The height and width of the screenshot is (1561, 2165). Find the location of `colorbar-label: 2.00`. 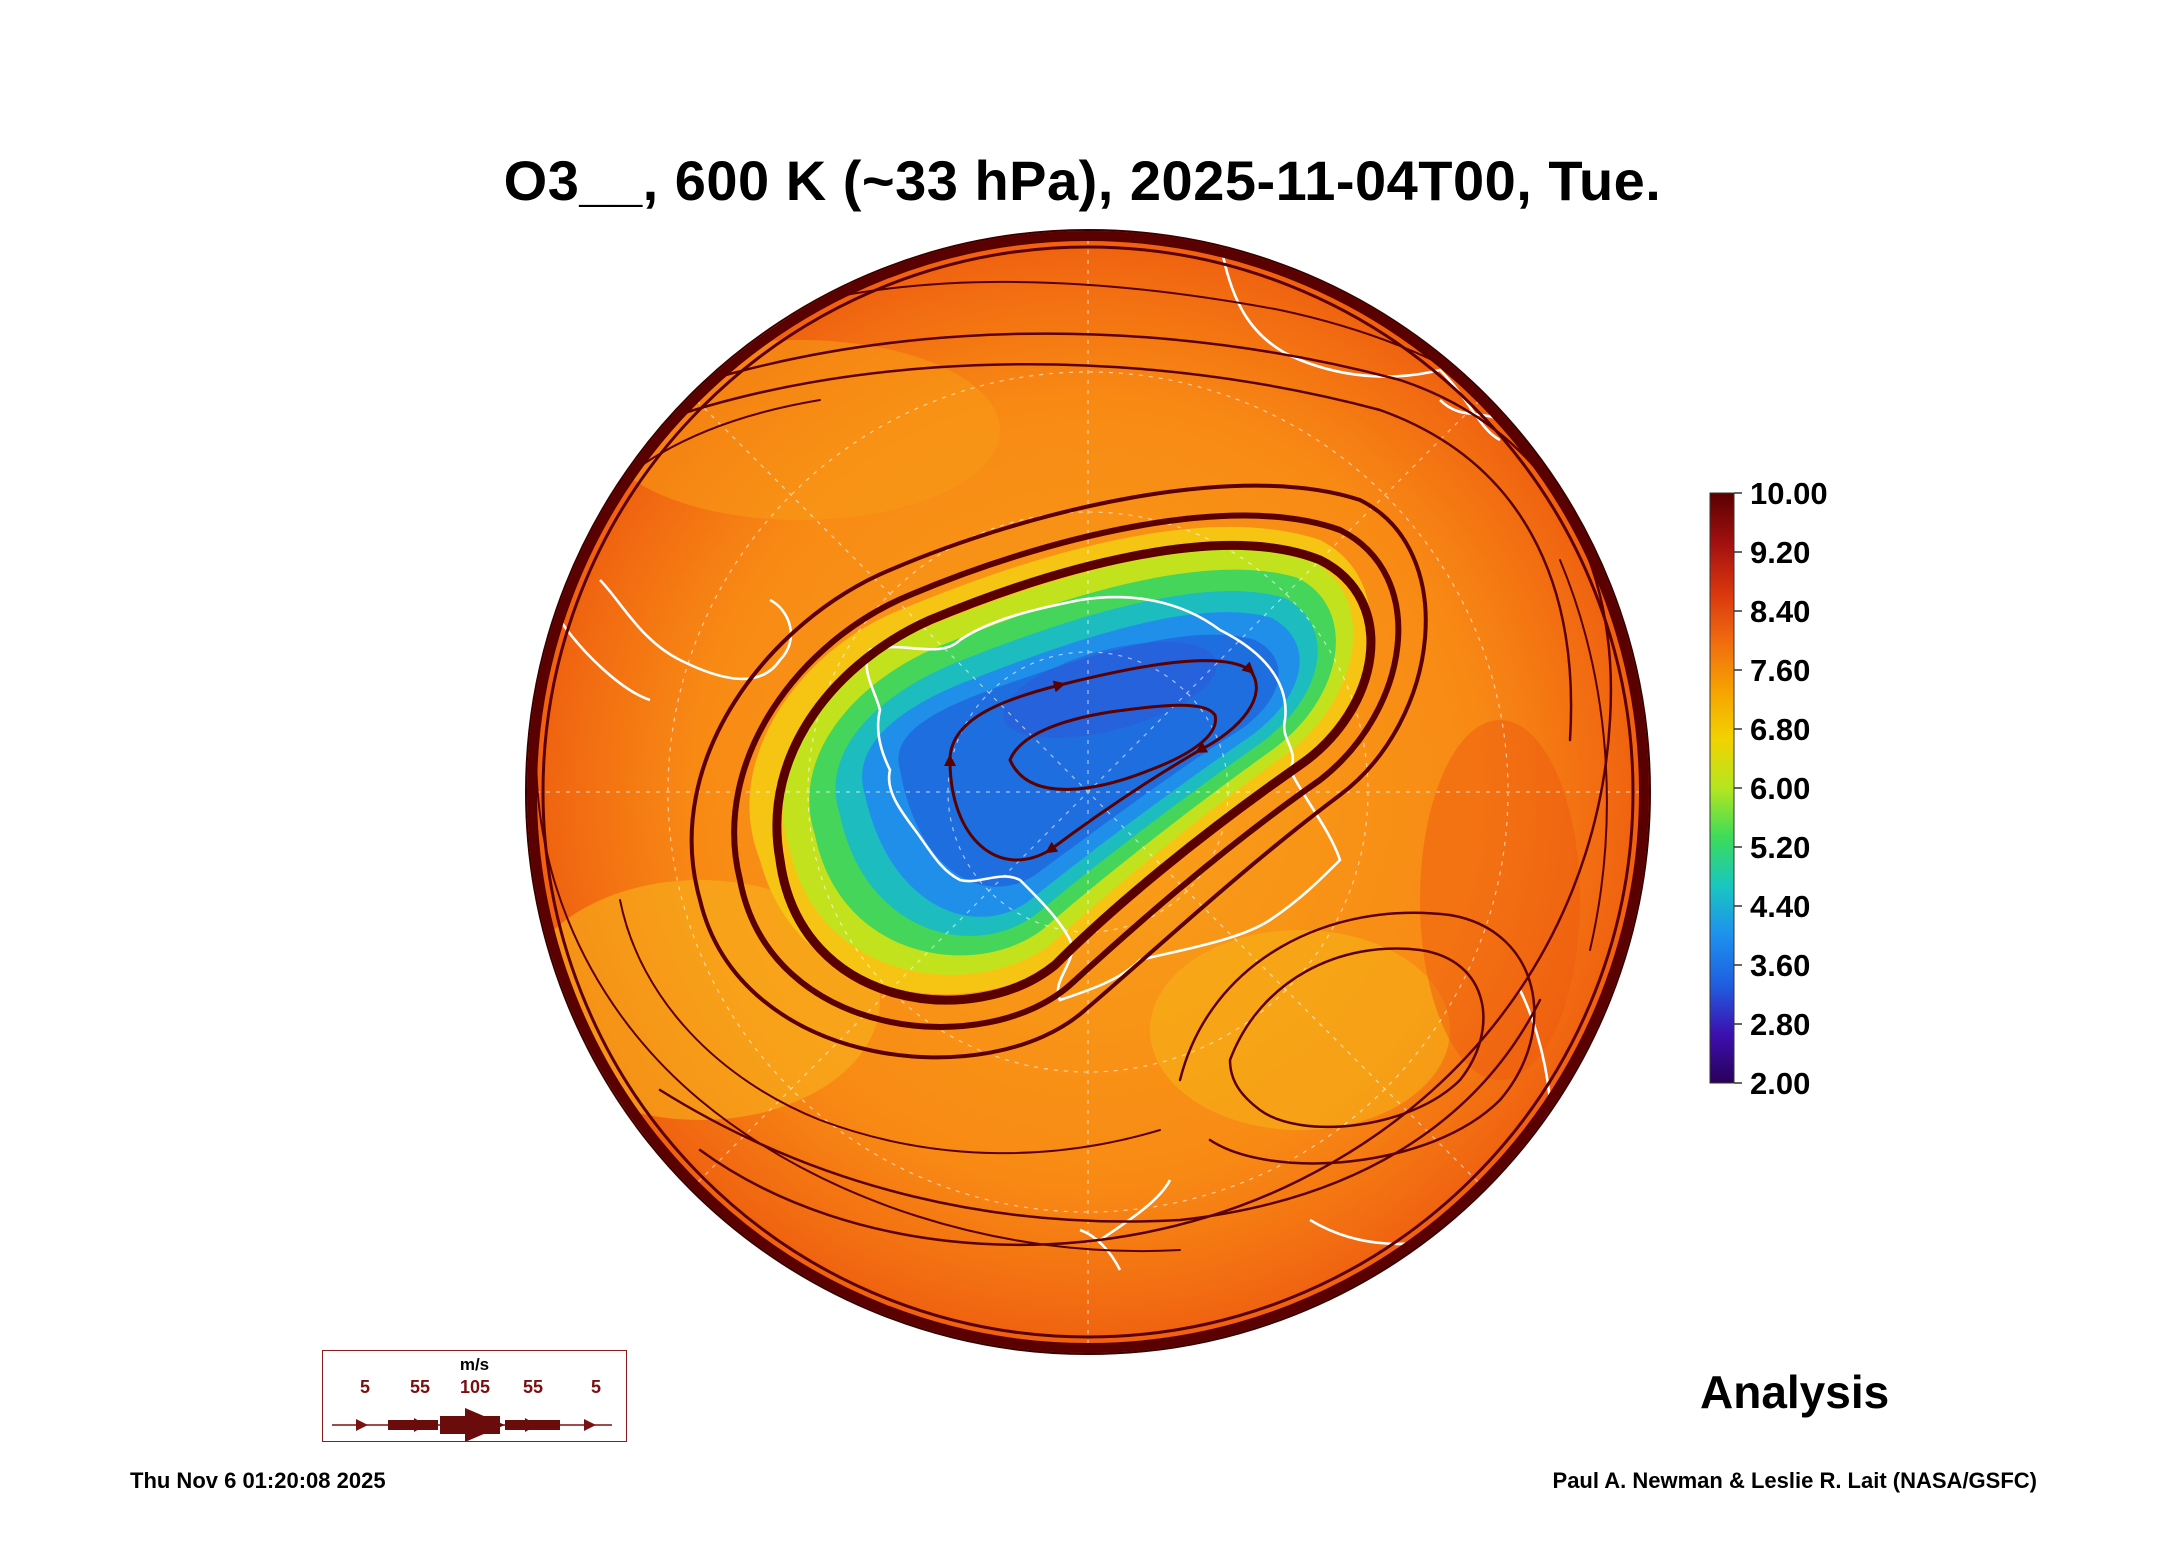

colorbar-label: 2.00 is located at coordinates (1780, 1083).